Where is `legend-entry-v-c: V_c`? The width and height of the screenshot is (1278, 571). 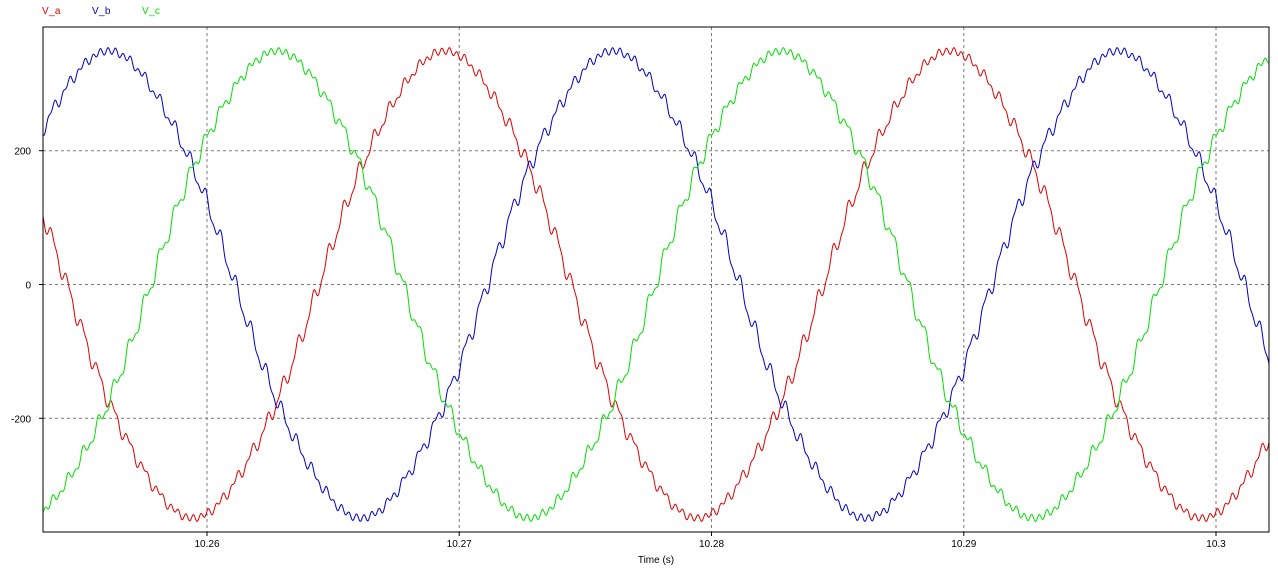 legend-entry-v-c: V_c is located at coordinates (151, 11).